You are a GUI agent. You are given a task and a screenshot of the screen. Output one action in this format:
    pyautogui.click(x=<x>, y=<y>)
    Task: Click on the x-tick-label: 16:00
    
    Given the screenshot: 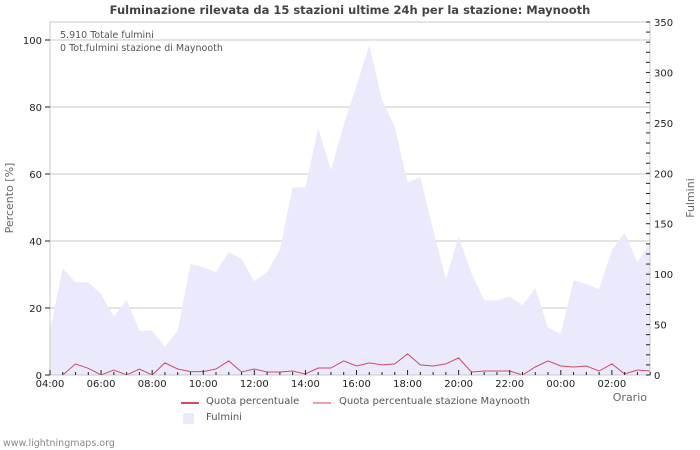 What is the action you would take?
    pyautogui.click(x=356, y=384)
    